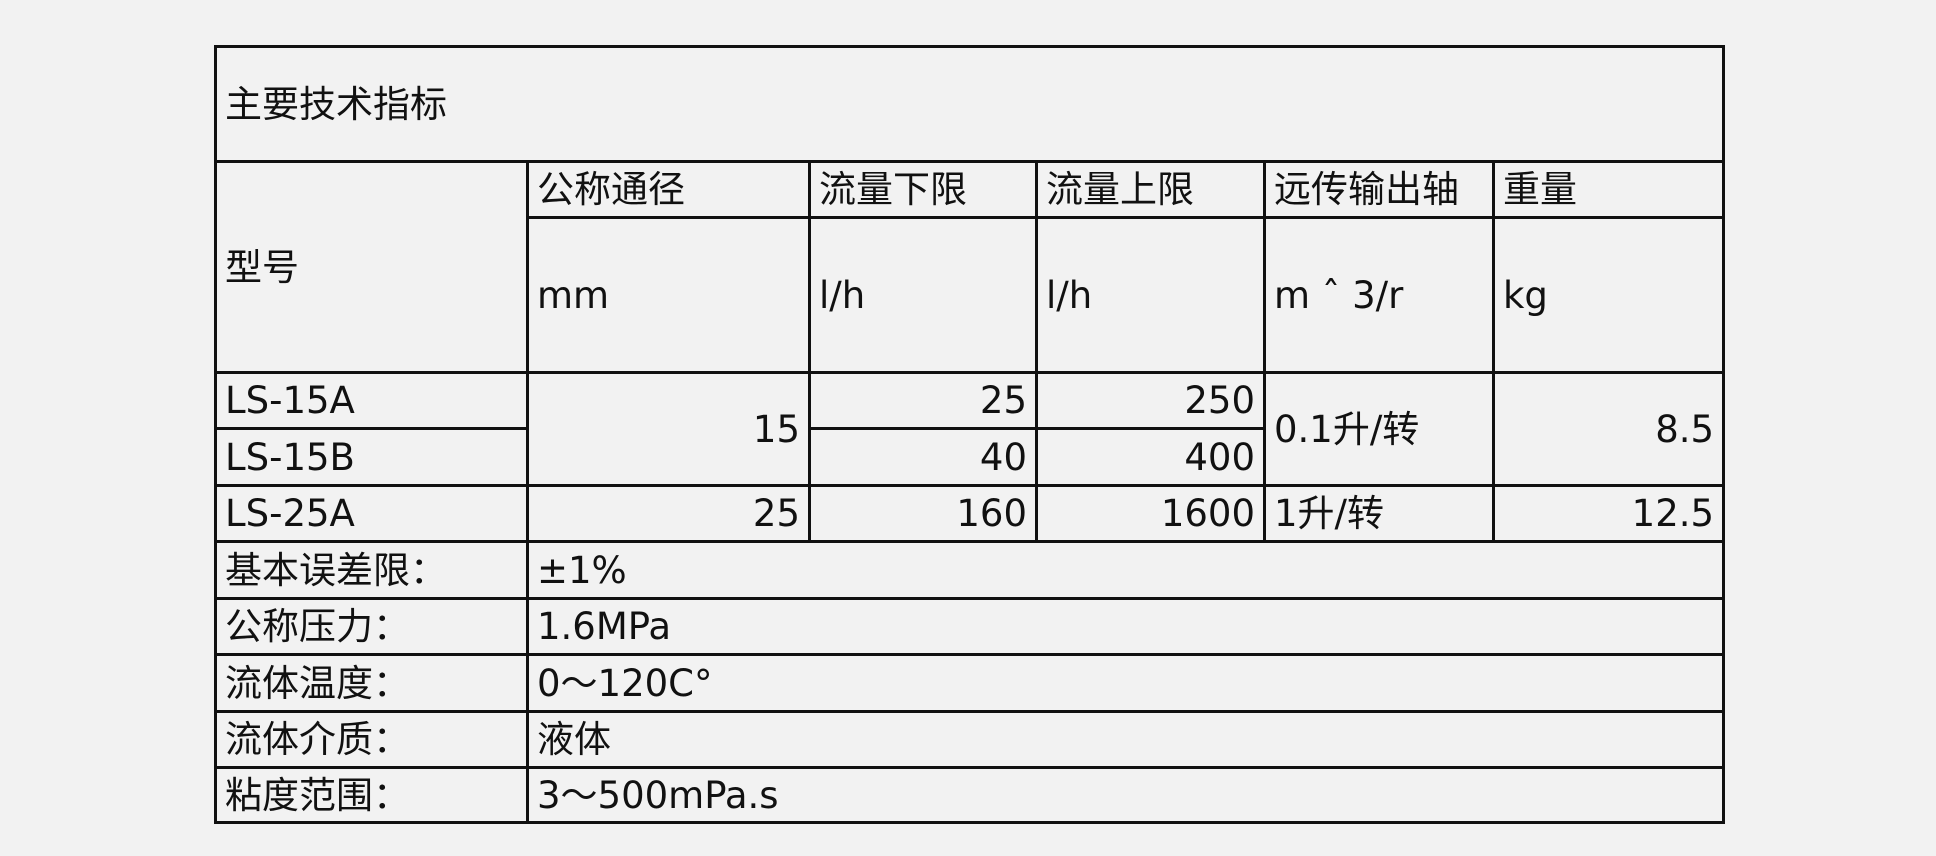 The image size is (1936, 856). Describe the element at coordinates (1379, 295) in the screenshot. I see `unit-output: m ˆ 3/r` at that location.